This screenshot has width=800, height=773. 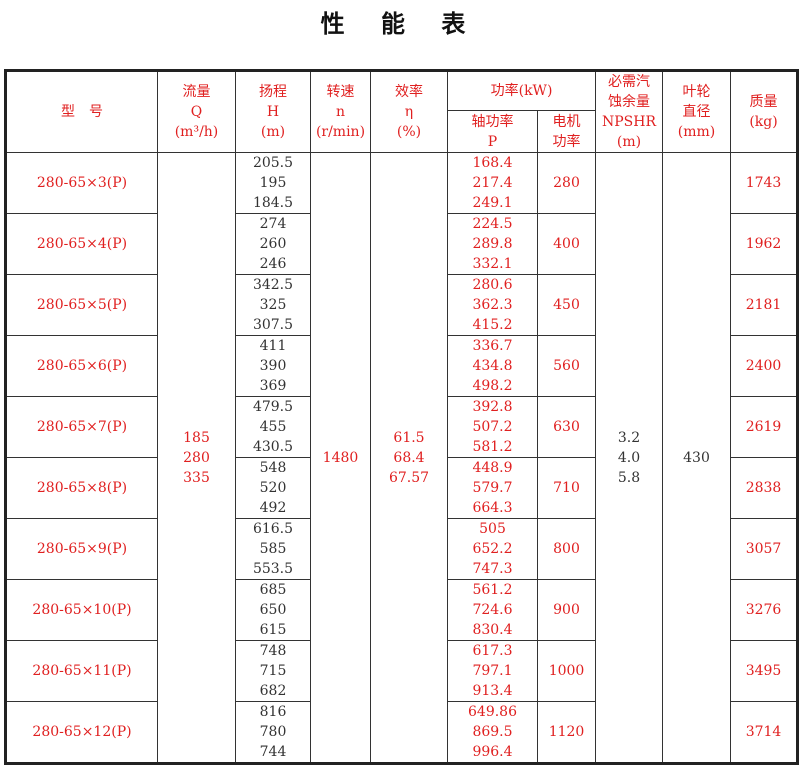 I want to click on head-cell: 748 715 682, so click(x=273, y=671).